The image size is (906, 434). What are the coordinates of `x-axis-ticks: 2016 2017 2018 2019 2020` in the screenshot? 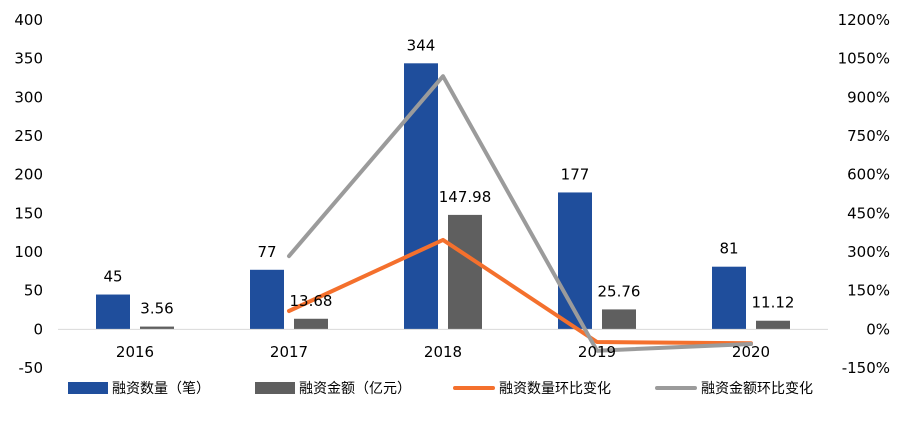 It's located at (443, 352).